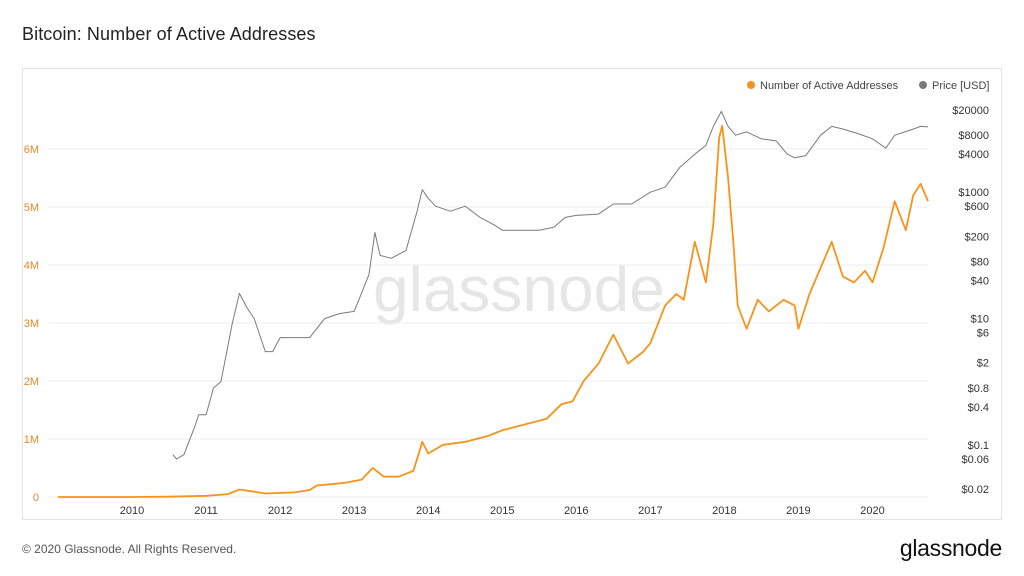  I want to click on legend-label-price: Price [USD], so click(960, 86).